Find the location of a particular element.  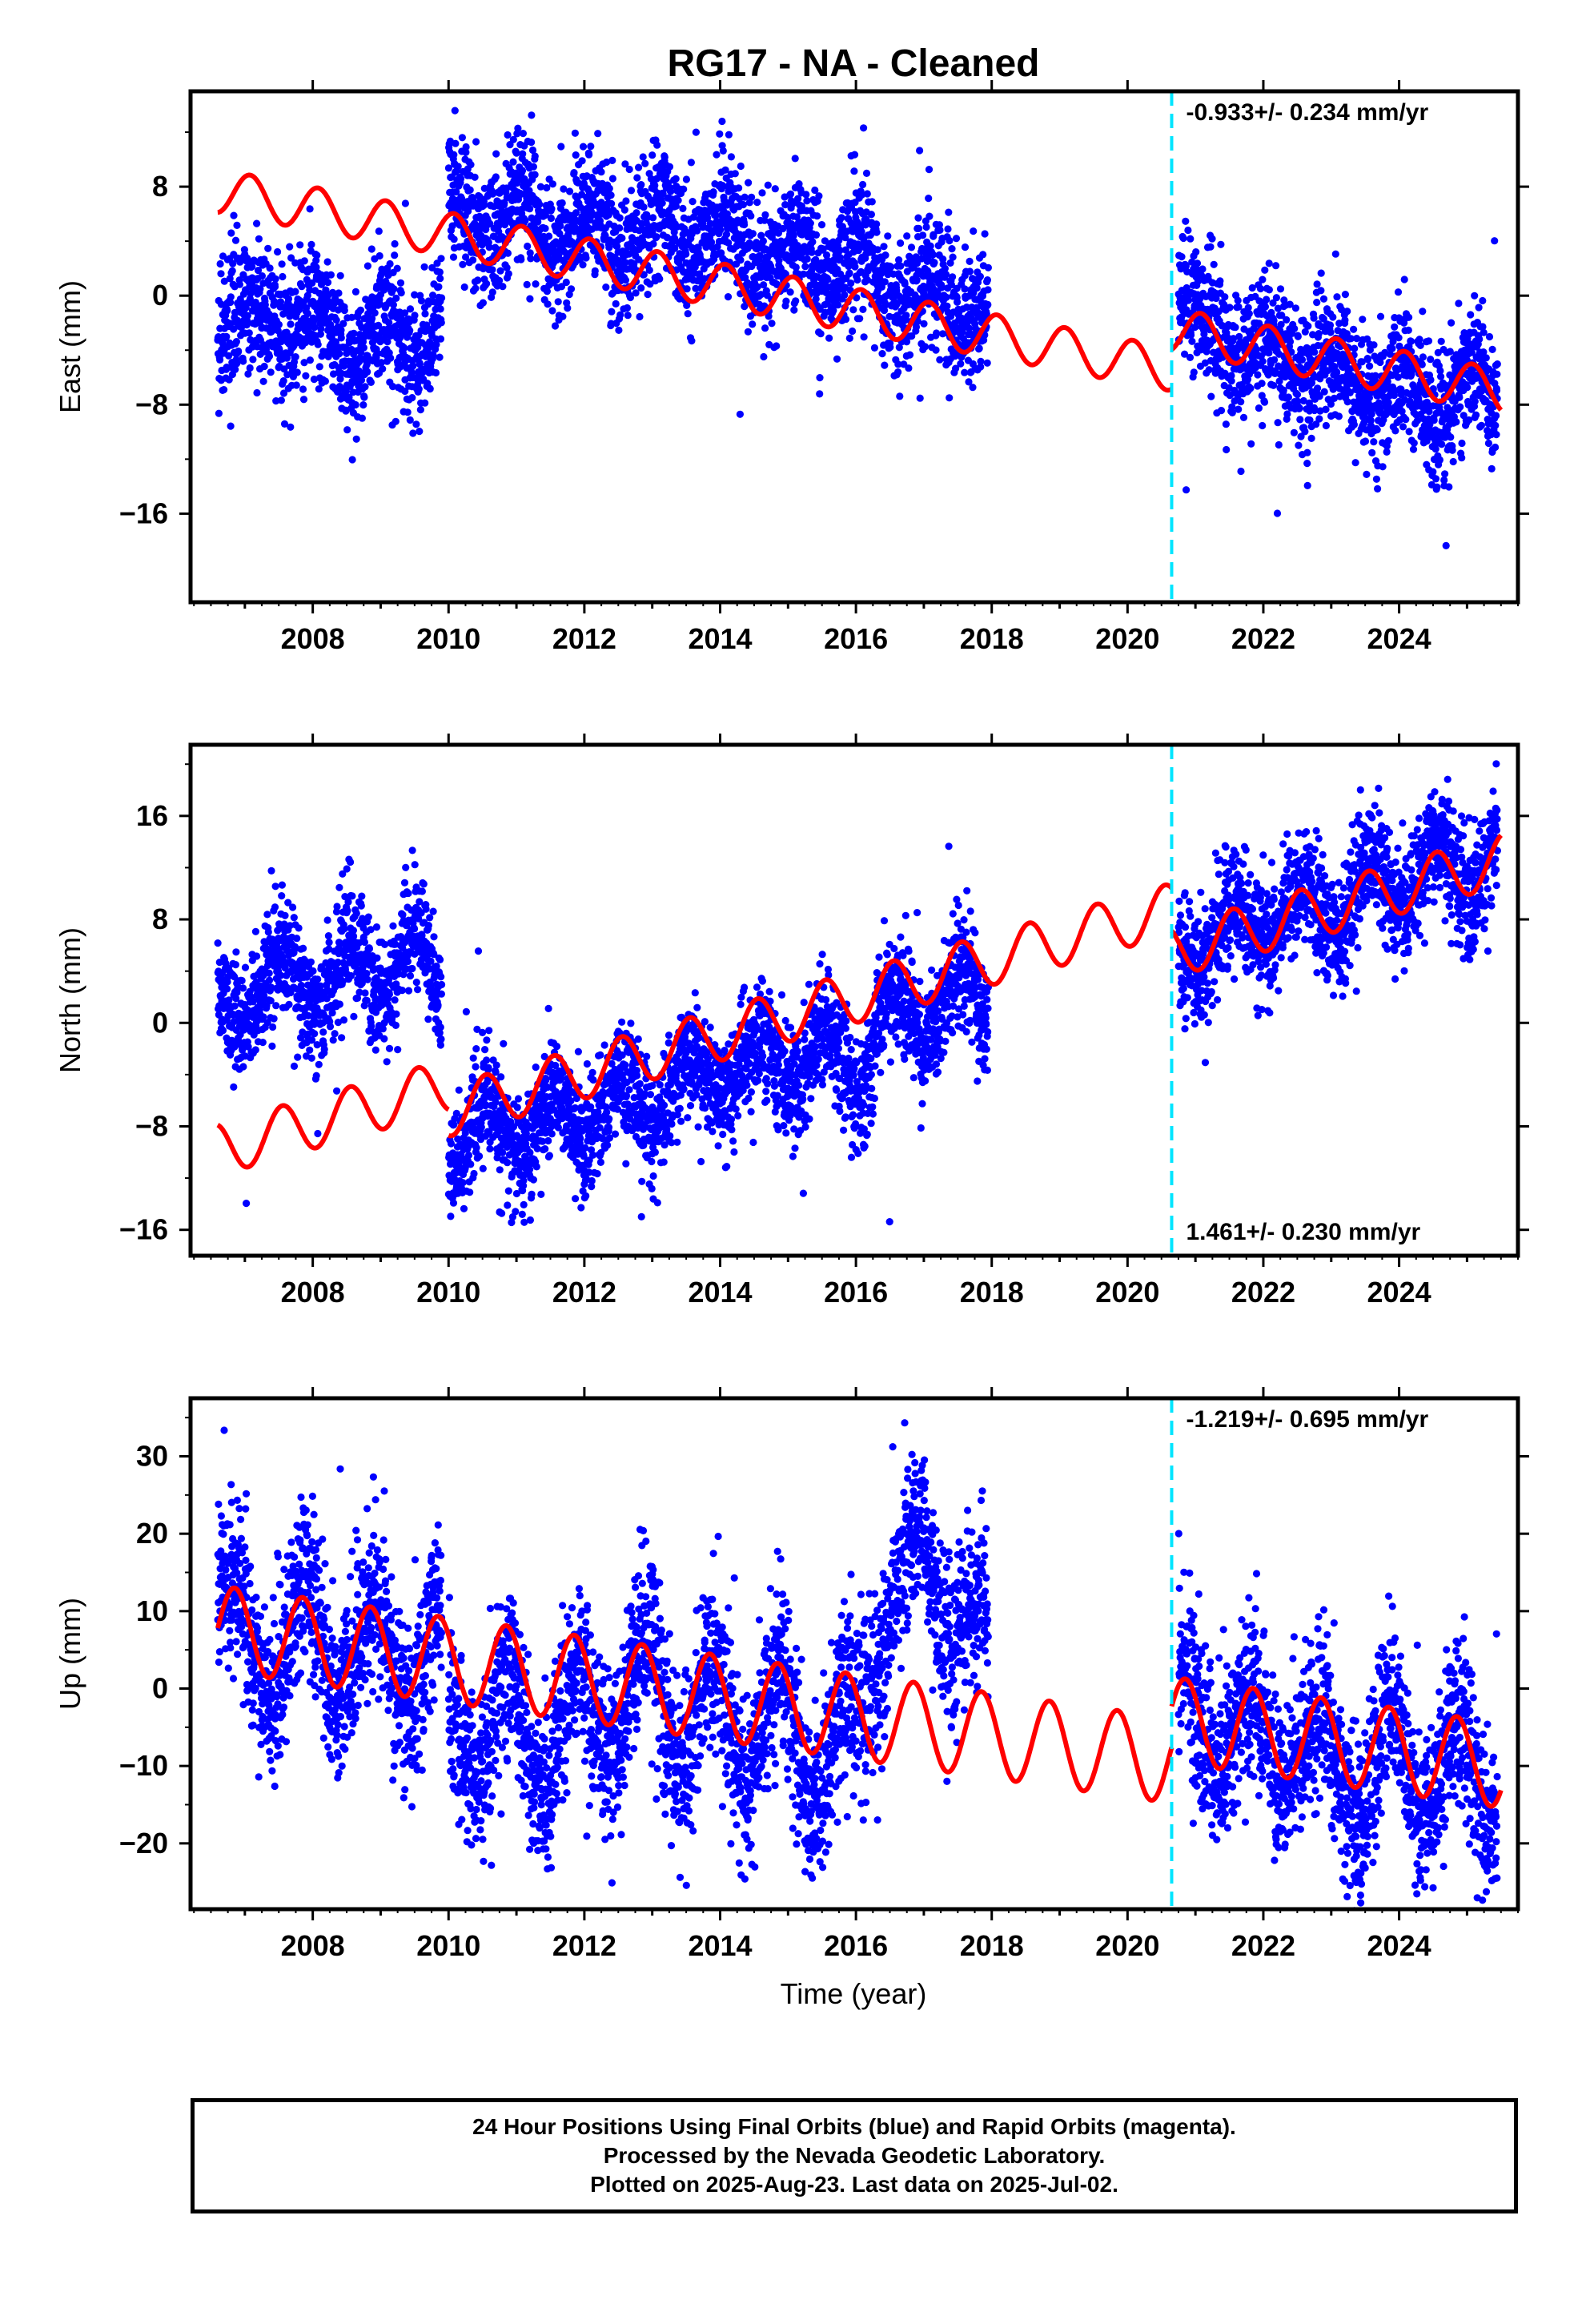

x-tick-label: 2010 is located at coordinates (448, 638).